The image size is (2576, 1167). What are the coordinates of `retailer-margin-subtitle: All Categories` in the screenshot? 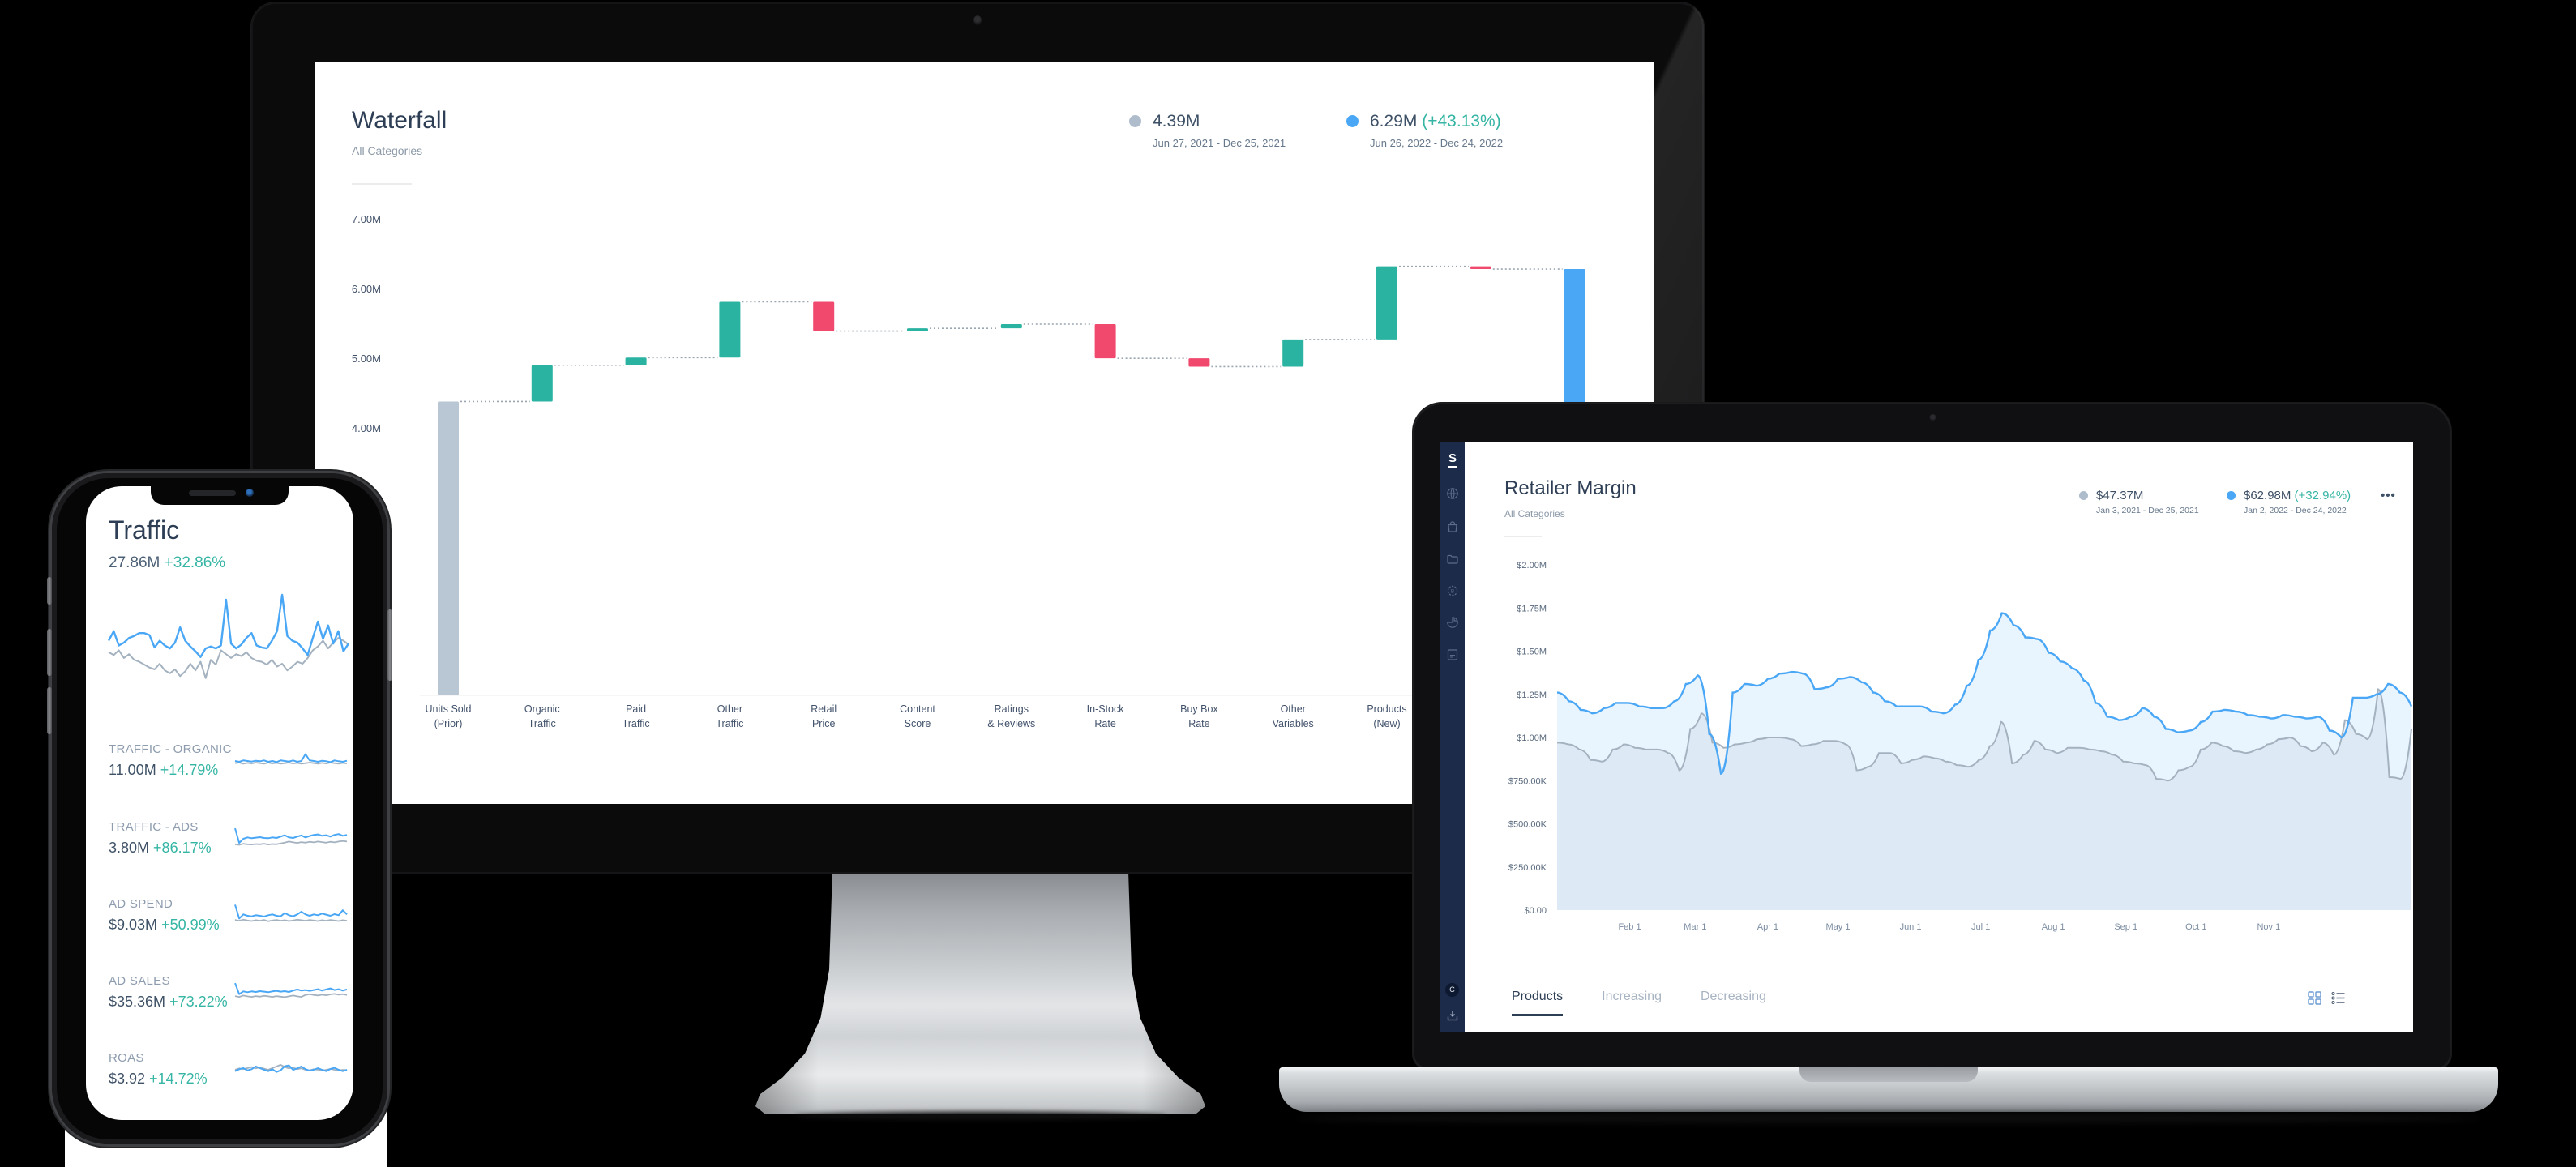 It's located at (1534, 513).